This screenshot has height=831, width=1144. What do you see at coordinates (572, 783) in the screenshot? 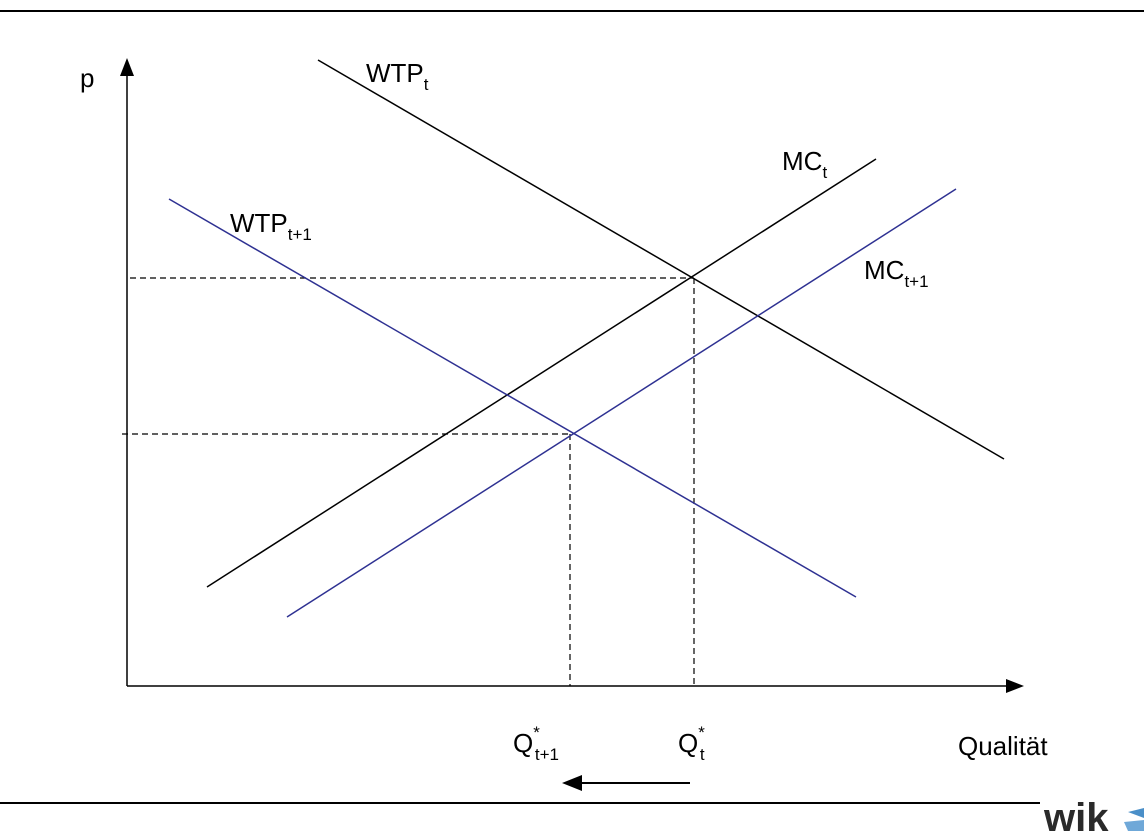
I see `shift-arrow-head` at bounding box center [572, 783].